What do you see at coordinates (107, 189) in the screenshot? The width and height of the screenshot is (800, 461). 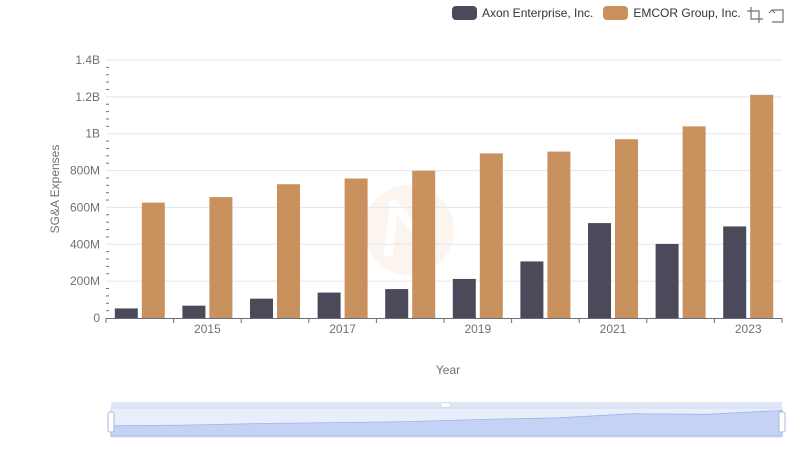 I see `y-minor-ticks` at bounding box center [107, 189].